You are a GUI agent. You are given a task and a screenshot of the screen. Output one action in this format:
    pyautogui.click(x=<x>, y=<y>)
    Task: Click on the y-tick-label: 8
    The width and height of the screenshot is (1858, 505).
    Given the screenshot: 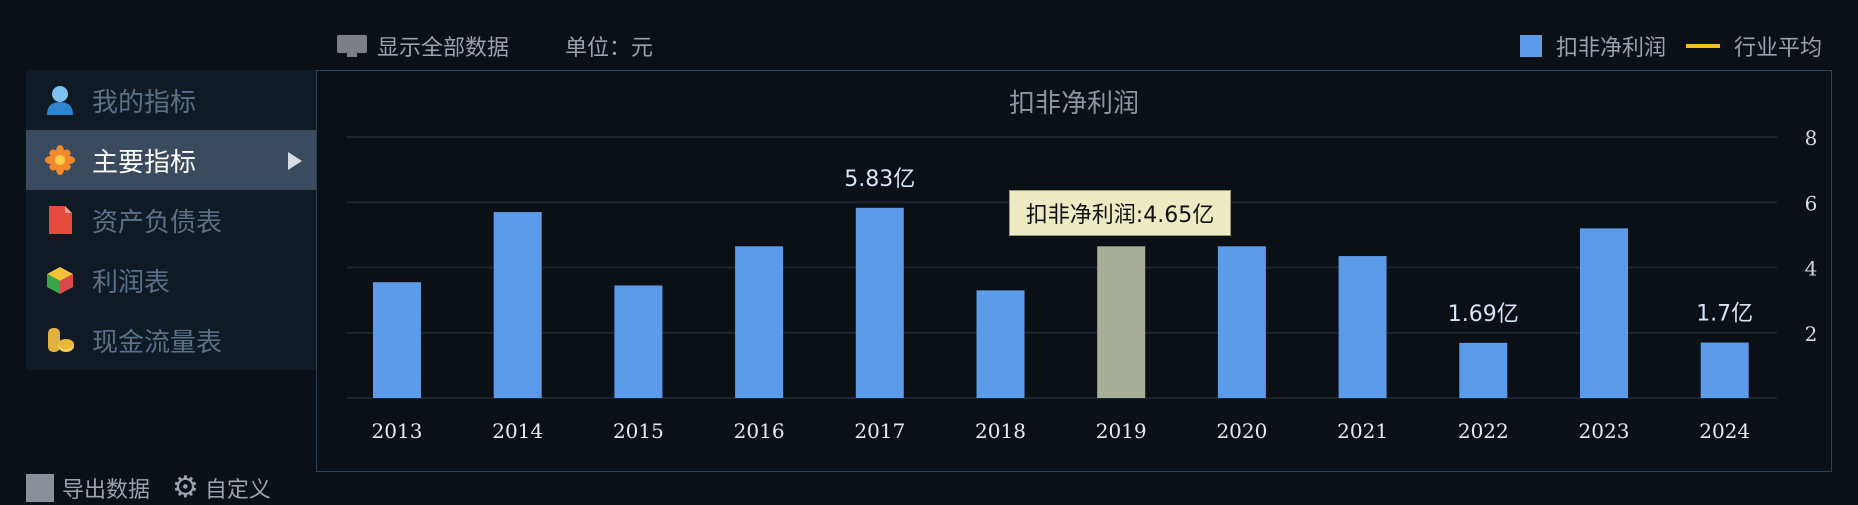 What is the action you would take?
    pyautogui.click(x=1811, y=138)
    